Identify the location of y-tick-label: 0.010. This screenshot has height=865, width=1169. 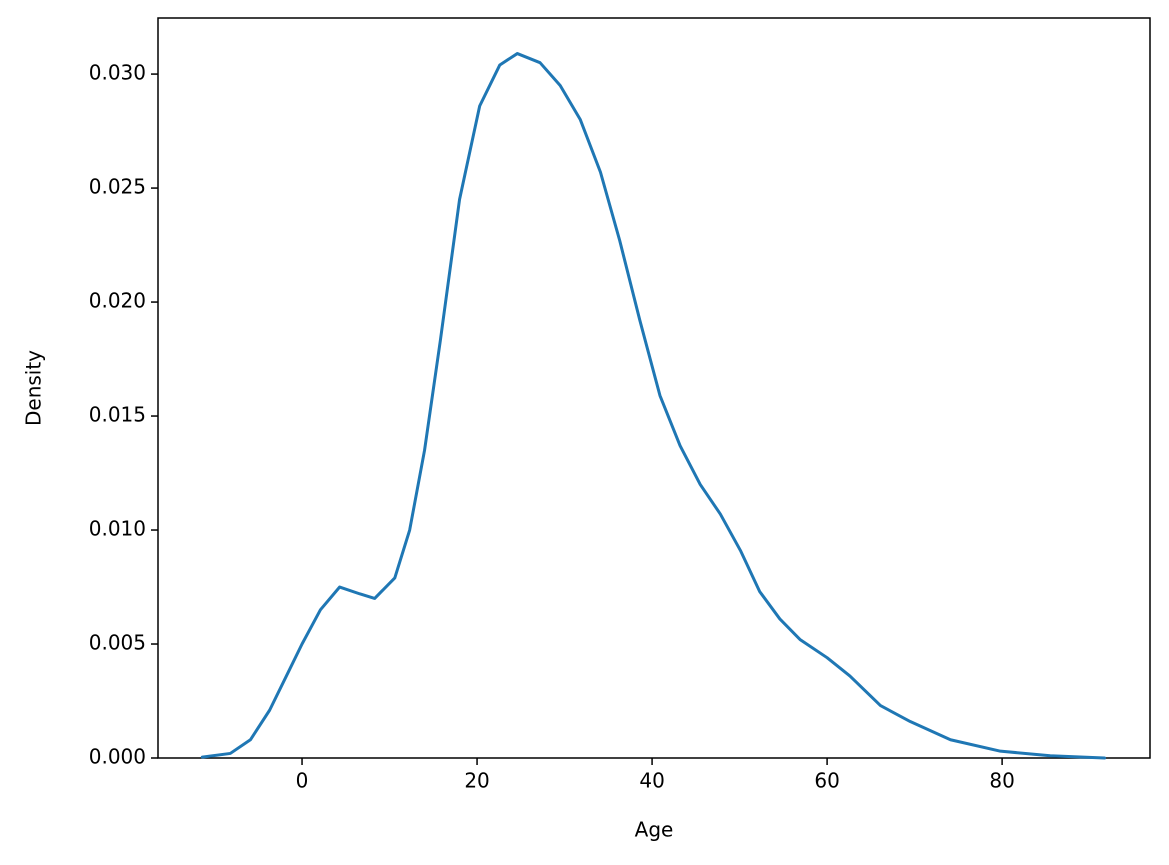
(117, 529).